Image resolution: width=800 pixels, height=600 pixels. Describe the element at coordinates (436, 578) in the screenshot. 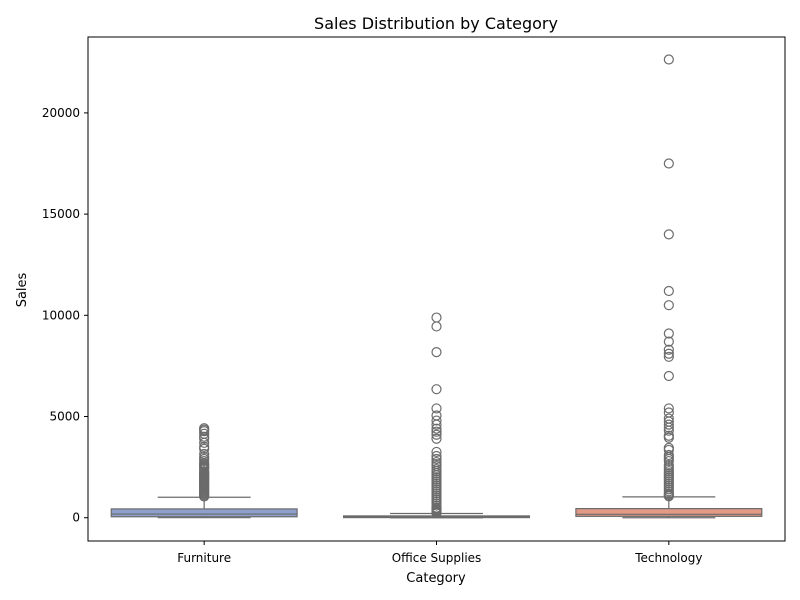

I see `x-axis-label: Category` at that location.